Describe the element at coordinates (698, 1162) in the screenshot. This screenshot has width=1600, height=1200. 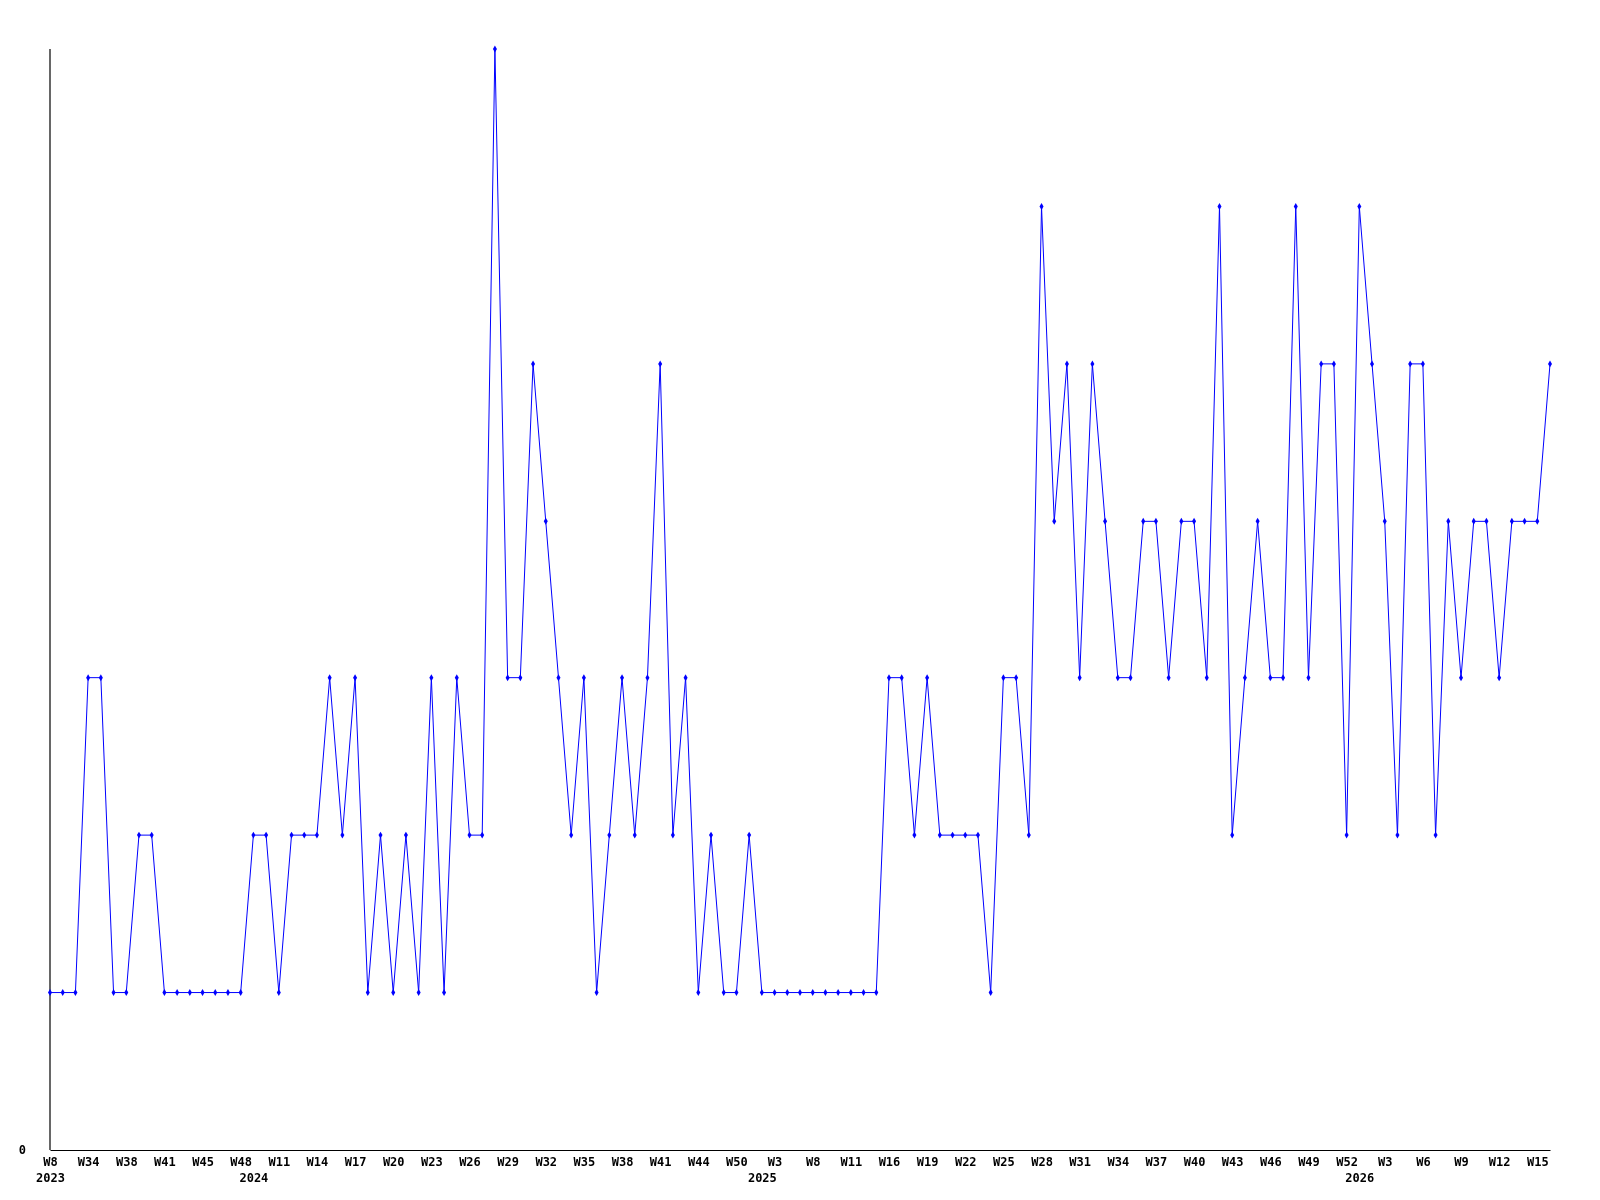
I see `x-tick-label: W44` at that location.